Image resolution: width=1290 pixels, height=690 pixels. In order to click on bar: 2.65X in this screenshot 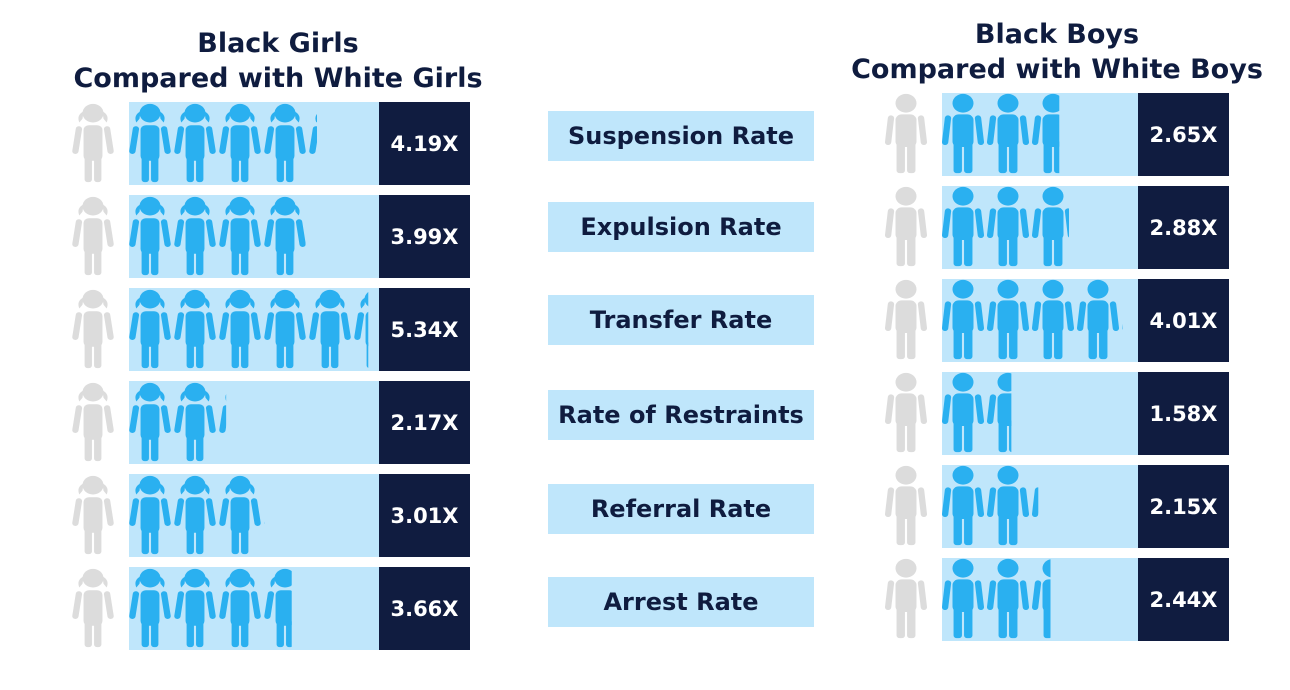, I will do `click(1085, 134)`.